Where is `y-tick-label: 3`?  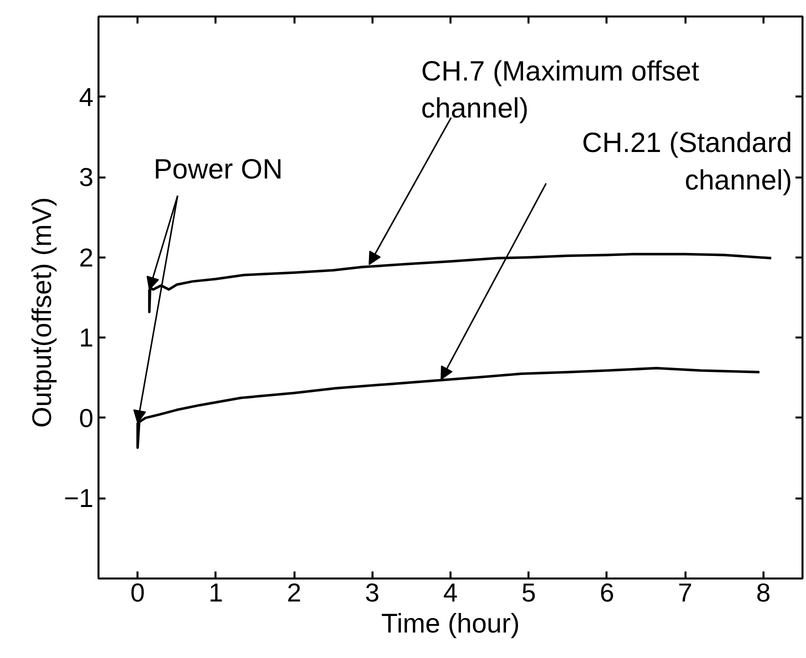
y-tick-label: 3 is located at coordinates (86, 177).